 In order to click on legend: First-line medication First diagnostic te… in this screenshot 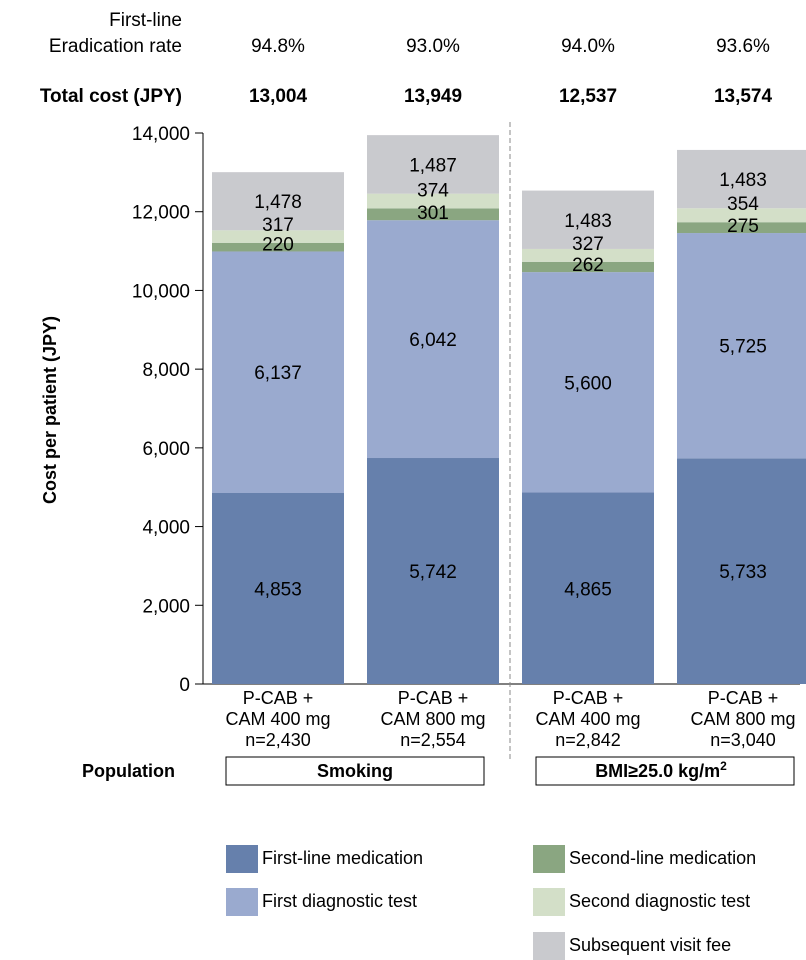, I will do `click(491, 902)`.